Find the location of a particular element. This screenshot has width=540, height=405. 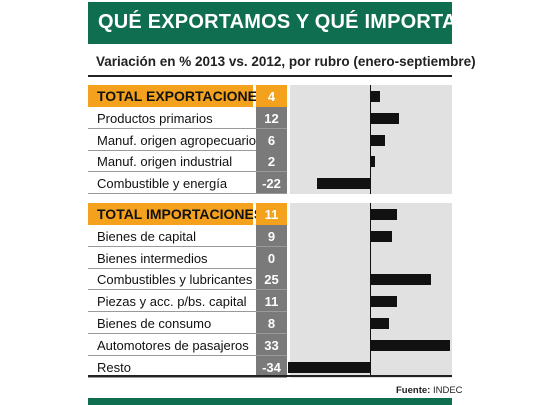

category-row: Piezas y acc. p/bs. capital 11 is located at coordinates (270, 301).